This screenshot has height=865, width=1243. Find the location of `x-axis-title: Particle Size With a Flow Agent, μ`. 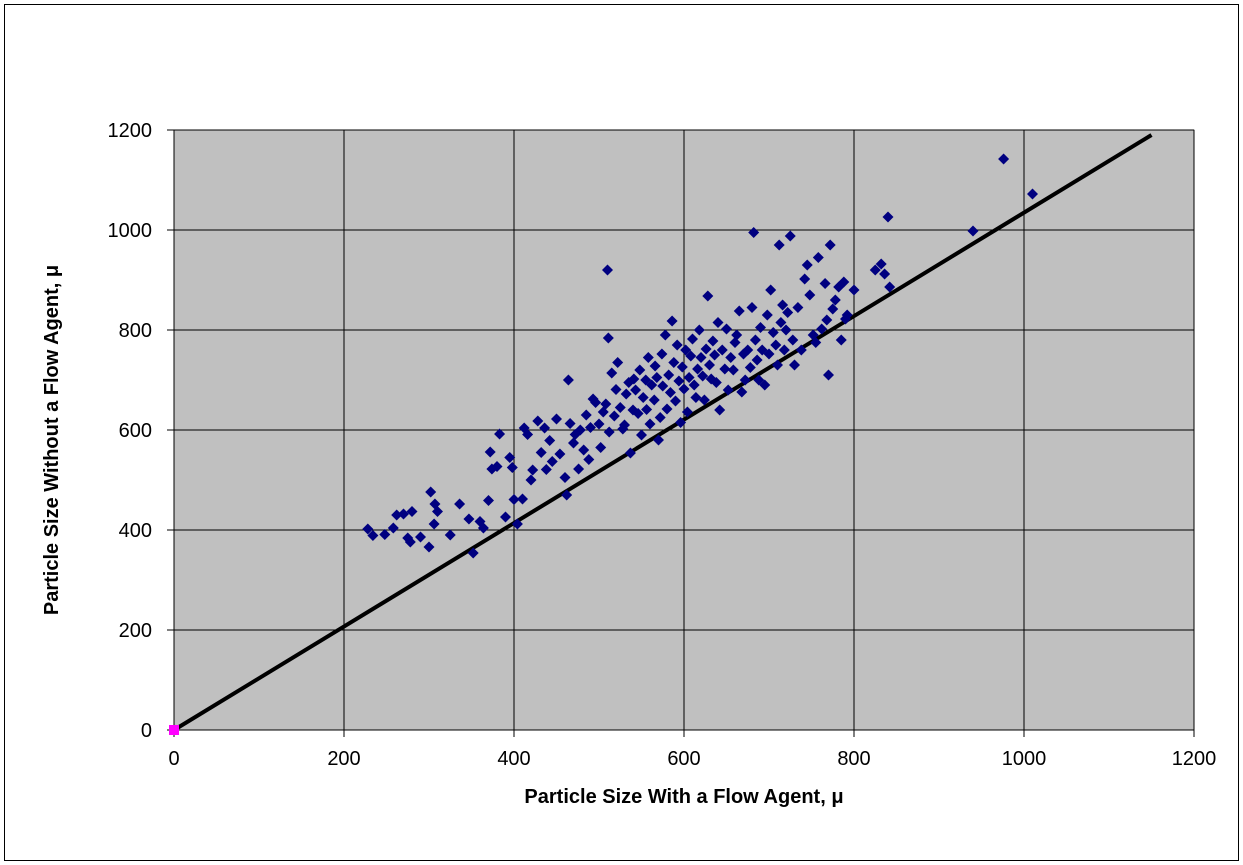

x-axis-title: Particle Size With a Flow Agent, μ is located at coordinates (683, 797).